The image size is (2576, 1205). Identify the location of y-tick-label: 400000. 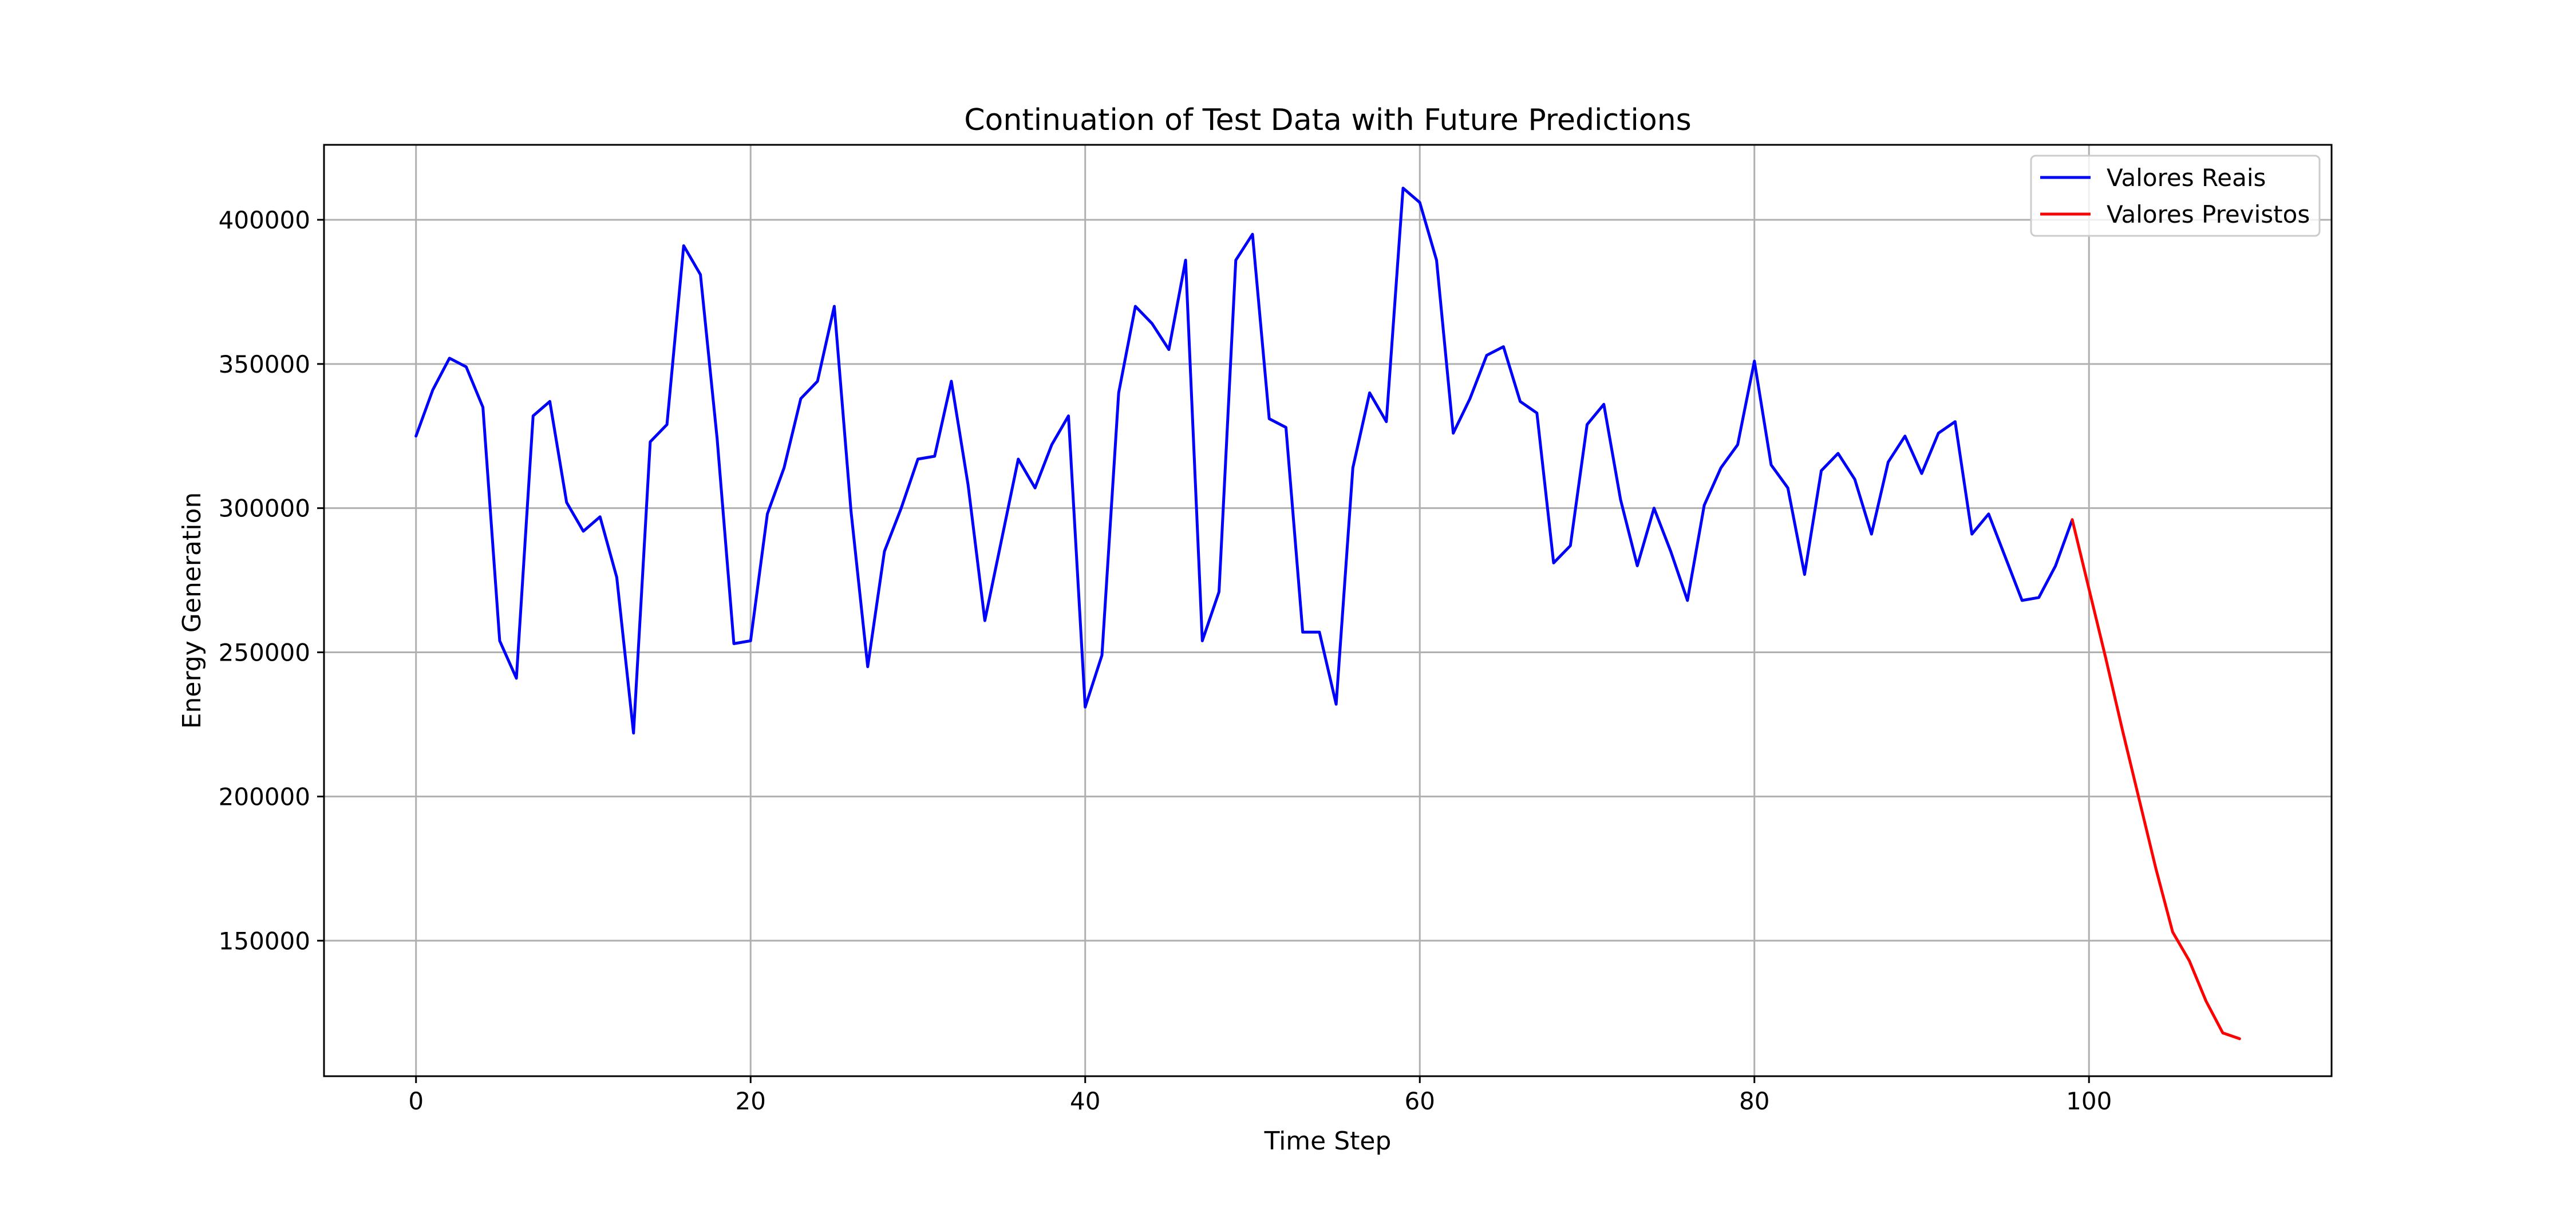
(264, 220).